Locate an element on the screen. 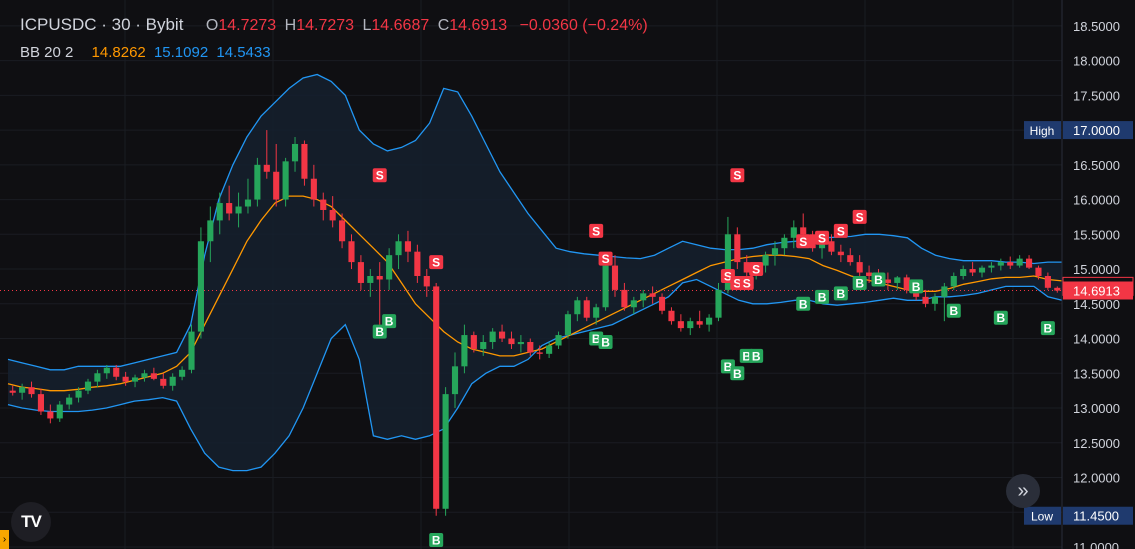  signal-letter-25: B is located at coordinates (859, 283).